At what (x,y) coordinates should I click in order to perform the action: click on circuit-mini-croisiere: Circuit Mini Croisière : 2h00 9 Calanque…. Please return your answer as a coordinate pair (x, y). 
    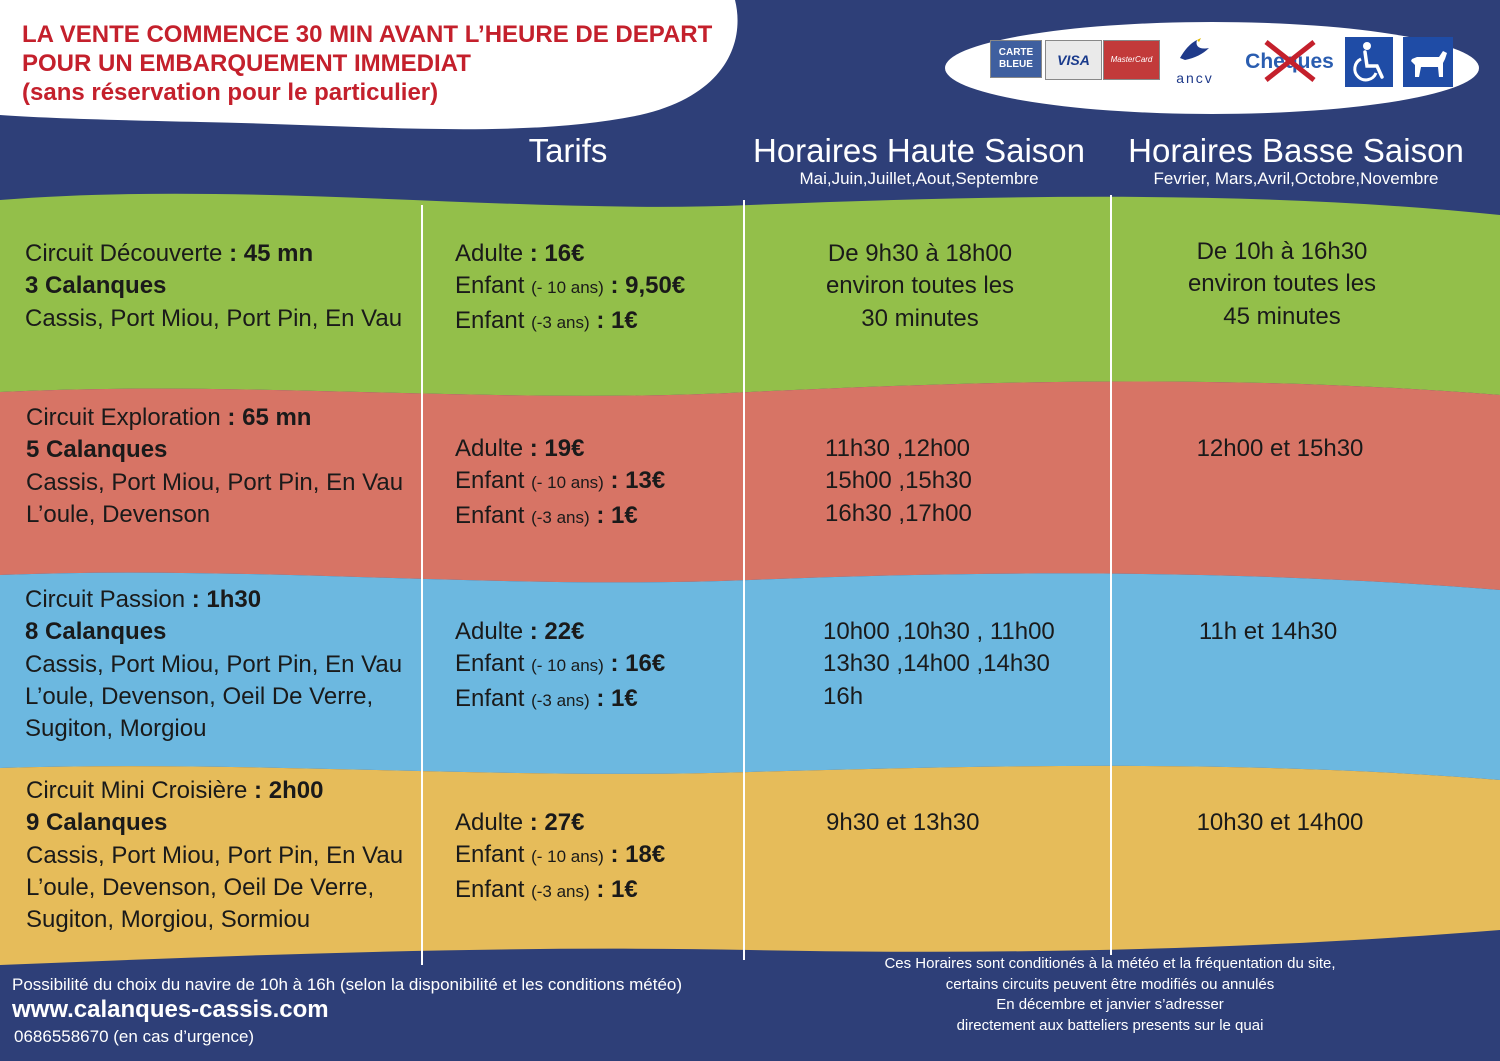
    Looking at the image, I should click on (215, 855).